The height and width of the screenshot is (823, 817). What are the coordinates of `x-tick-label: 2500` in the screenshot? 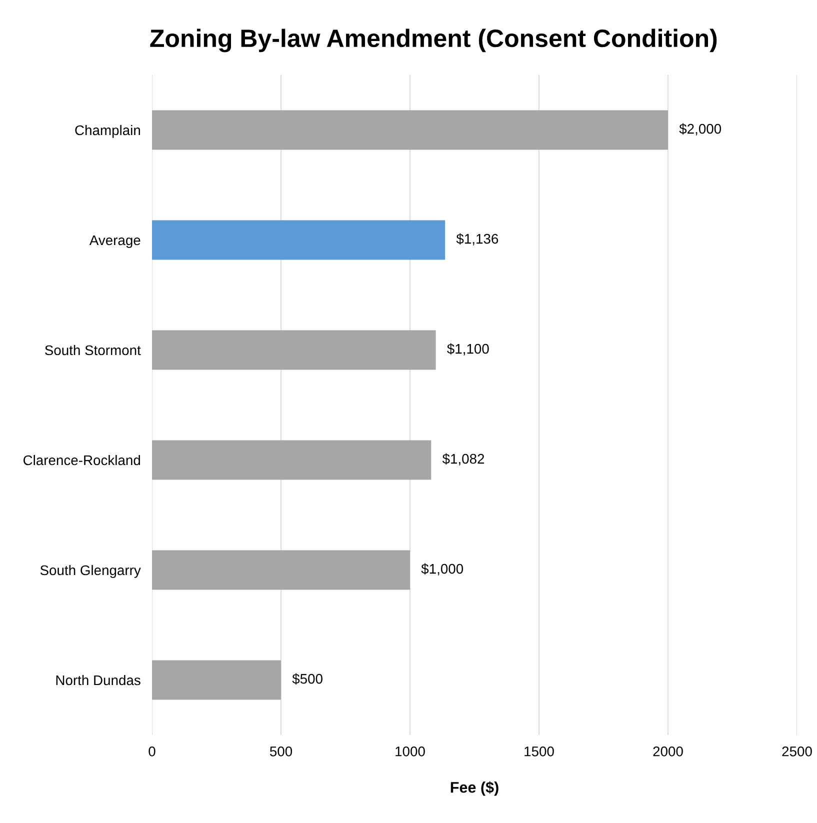 It's located at (797, 751).